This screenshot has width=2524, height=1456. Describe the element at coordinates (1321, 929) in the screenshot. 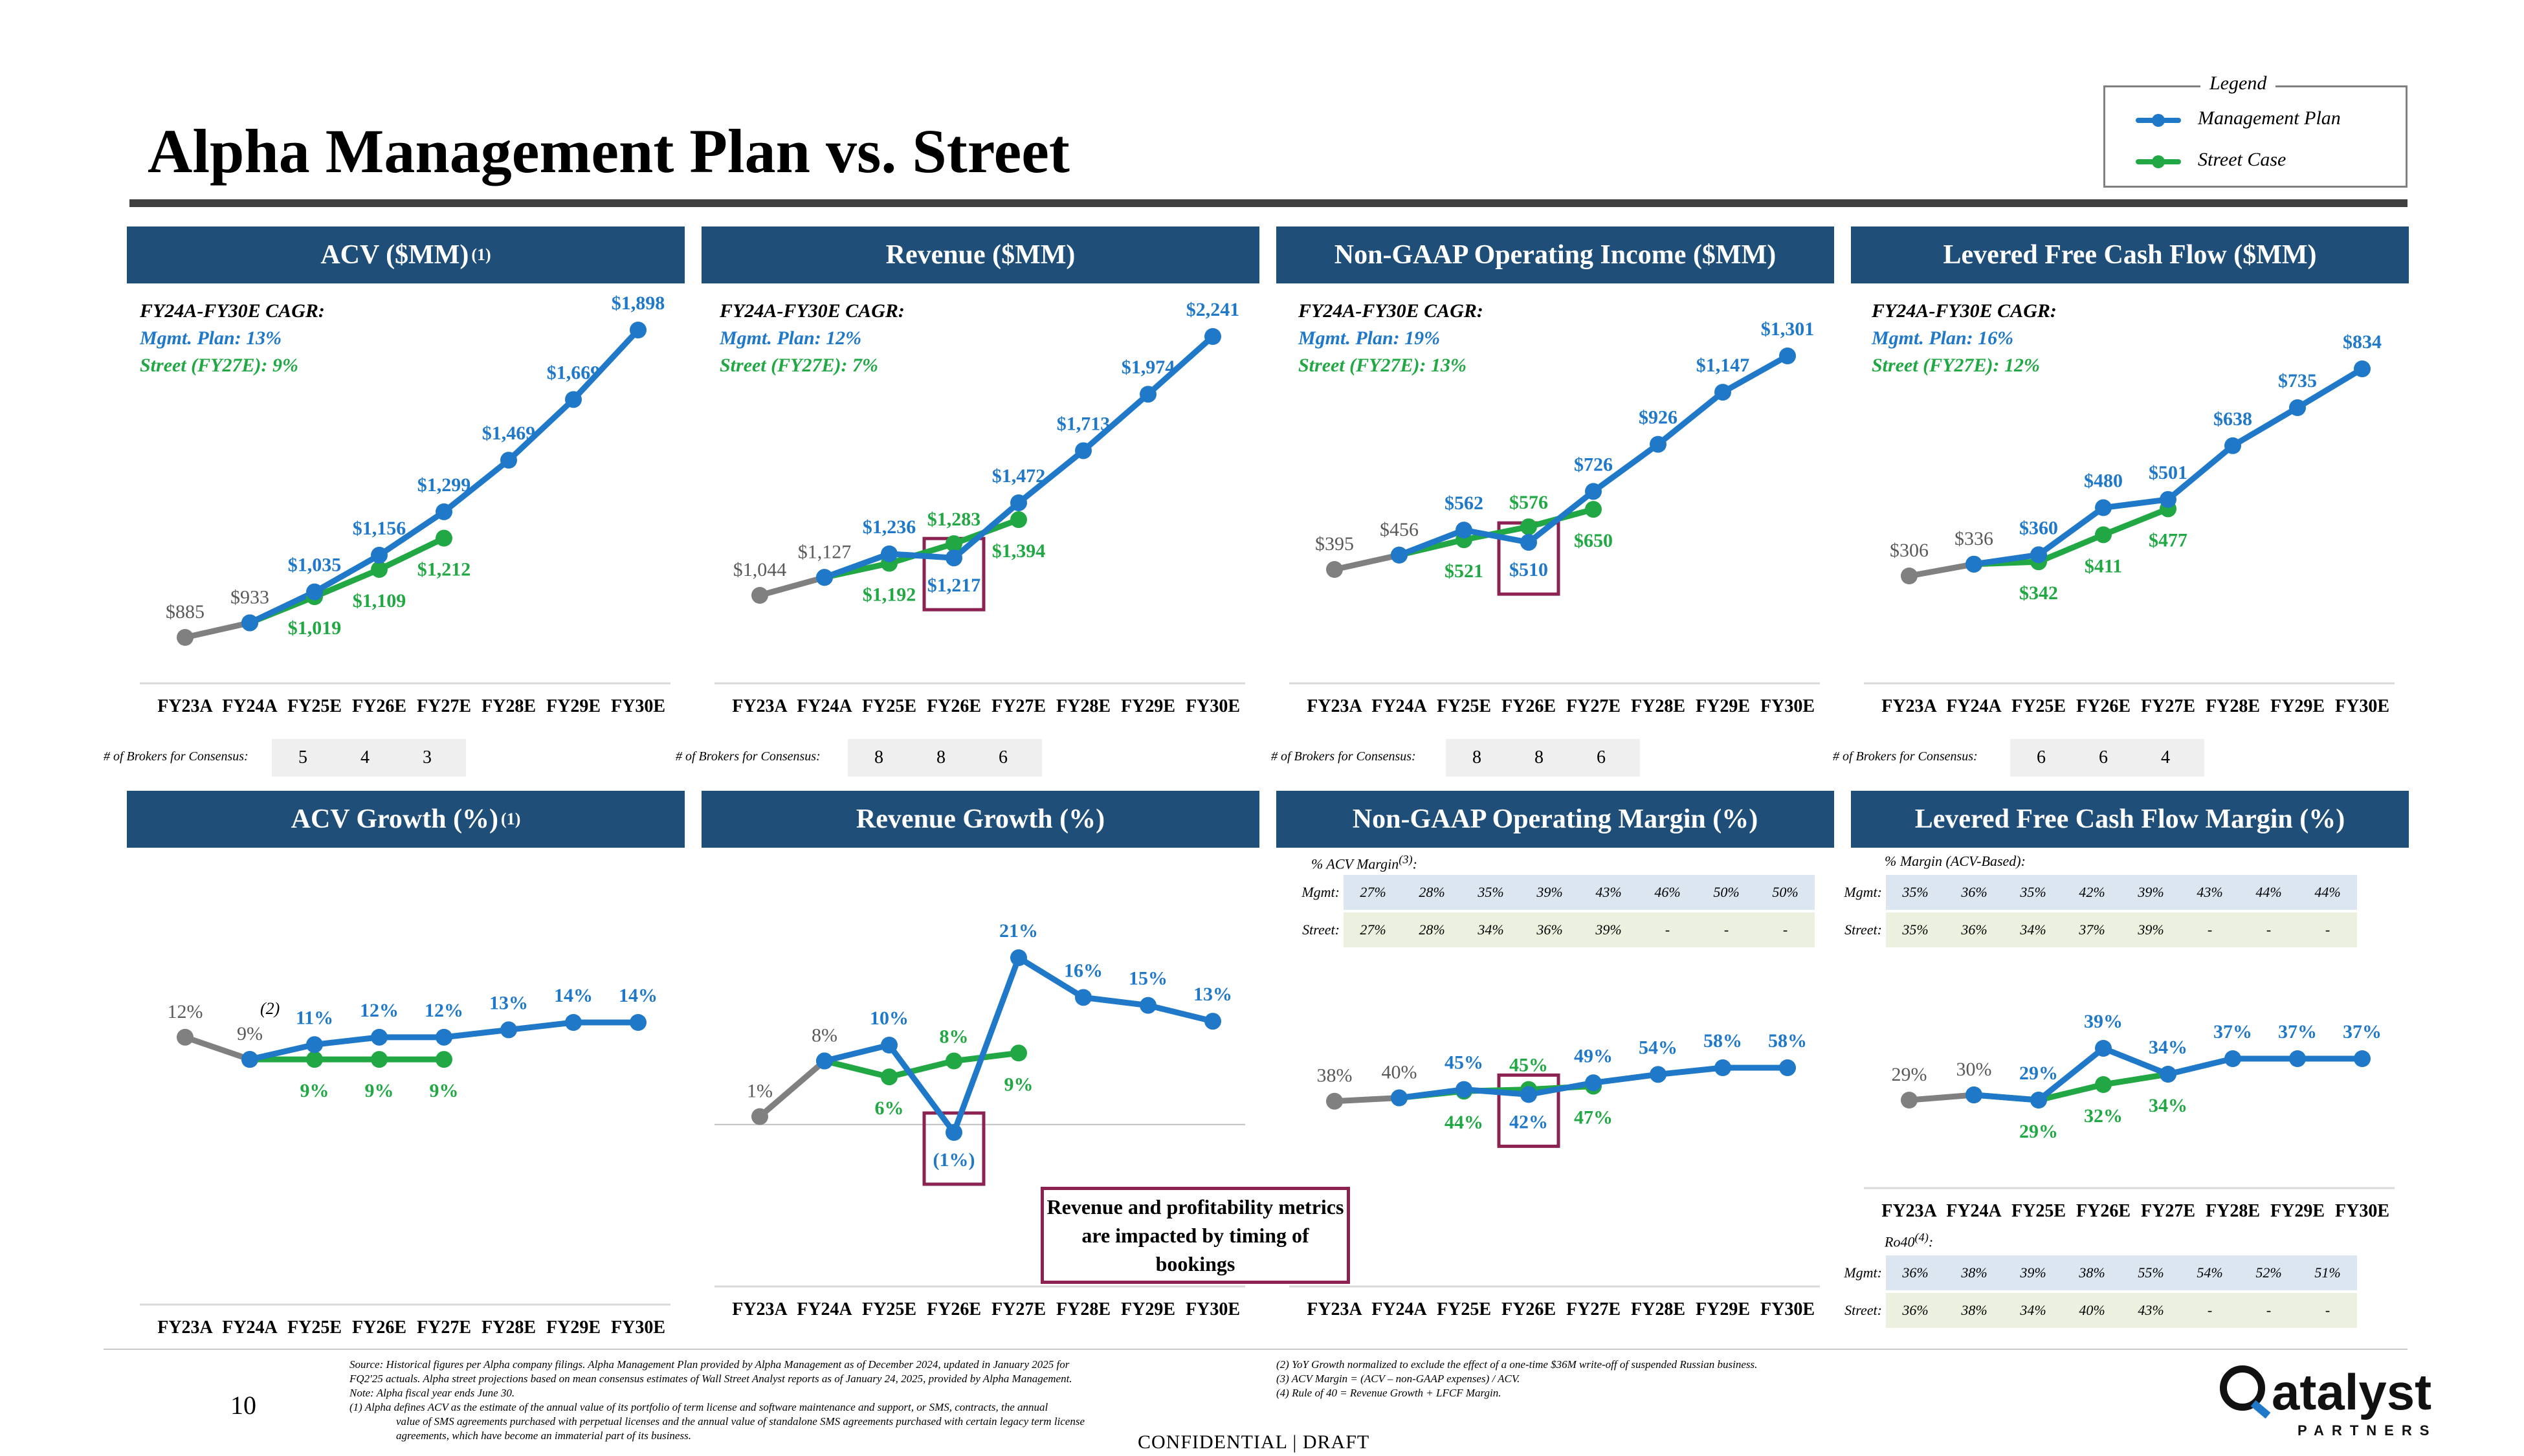

I see `acv-margin-street-label: Street:` at that location.